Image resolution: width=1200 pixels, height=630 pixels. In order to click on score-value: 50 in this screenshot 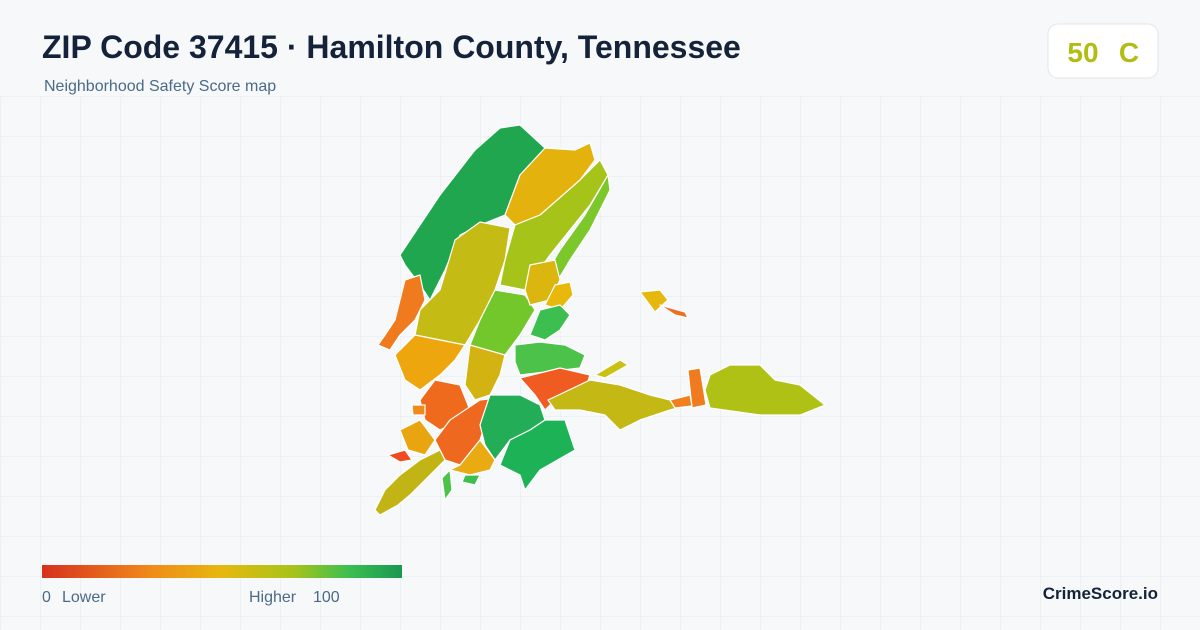, I will do `click(1082, 52)`.